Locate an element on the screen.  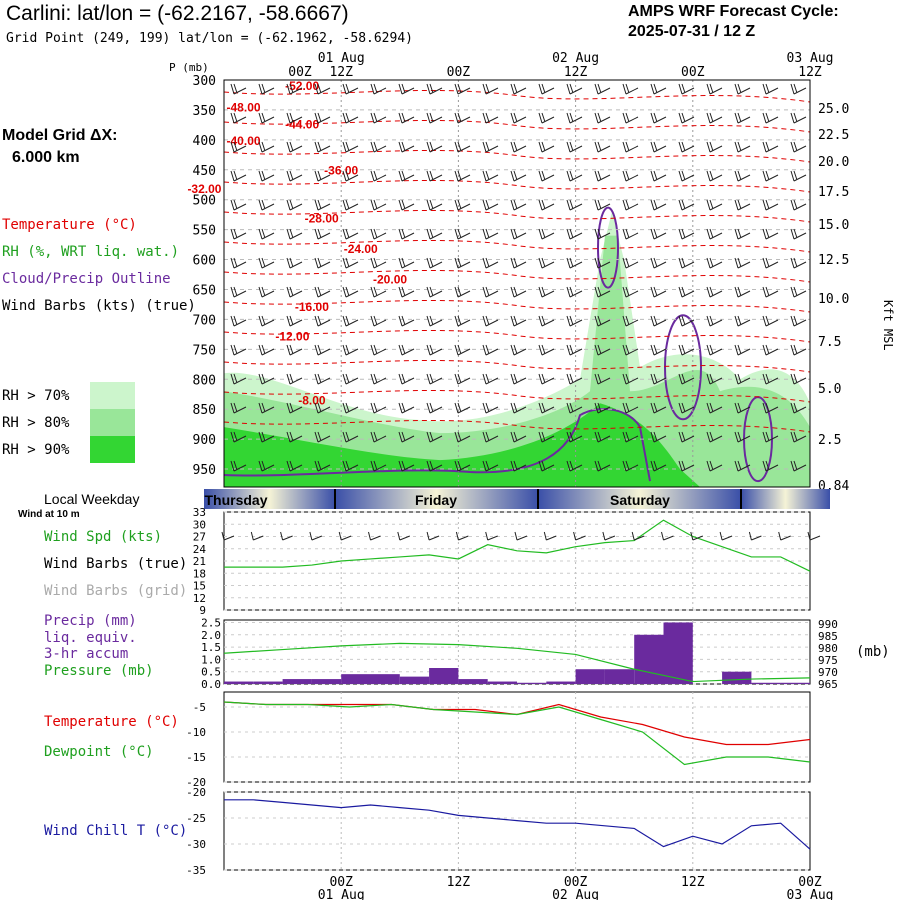
pressure-tick-label: 300 is located at coordinates (204, 81).